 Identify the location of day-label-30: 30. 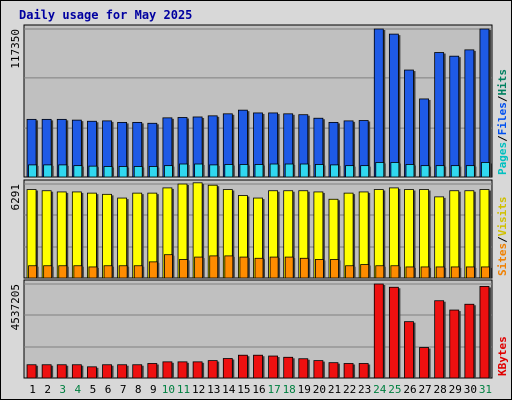
(470, 389).